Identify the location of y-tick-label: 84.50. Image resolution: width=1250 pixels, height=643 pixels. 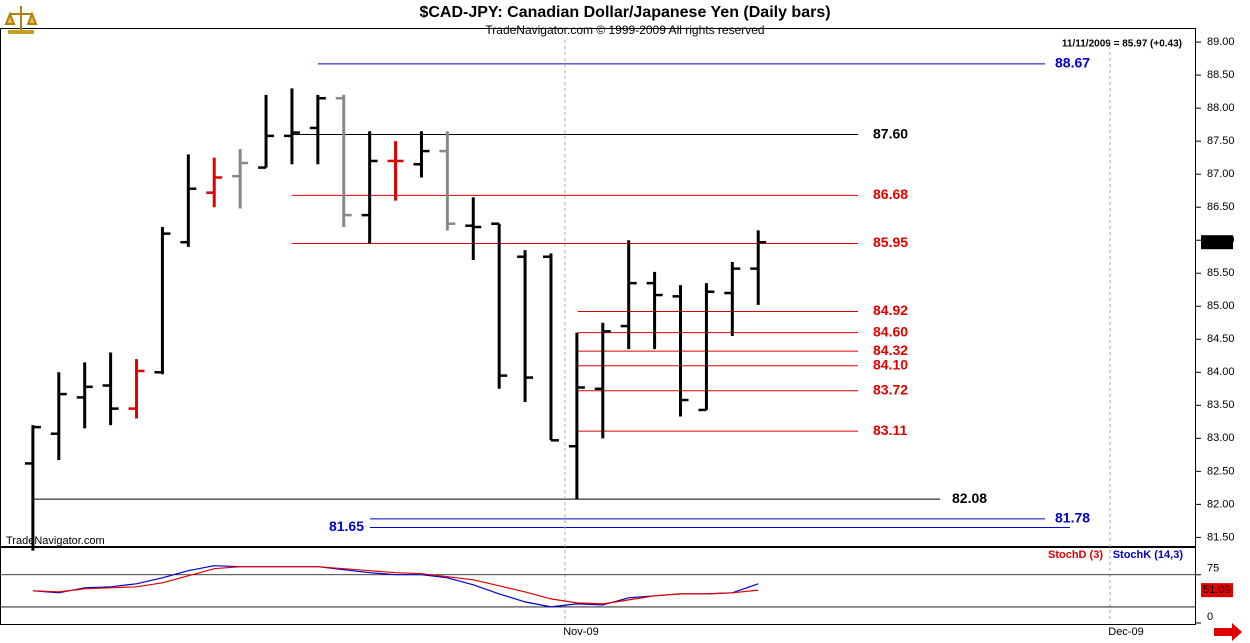
(1221, 339).